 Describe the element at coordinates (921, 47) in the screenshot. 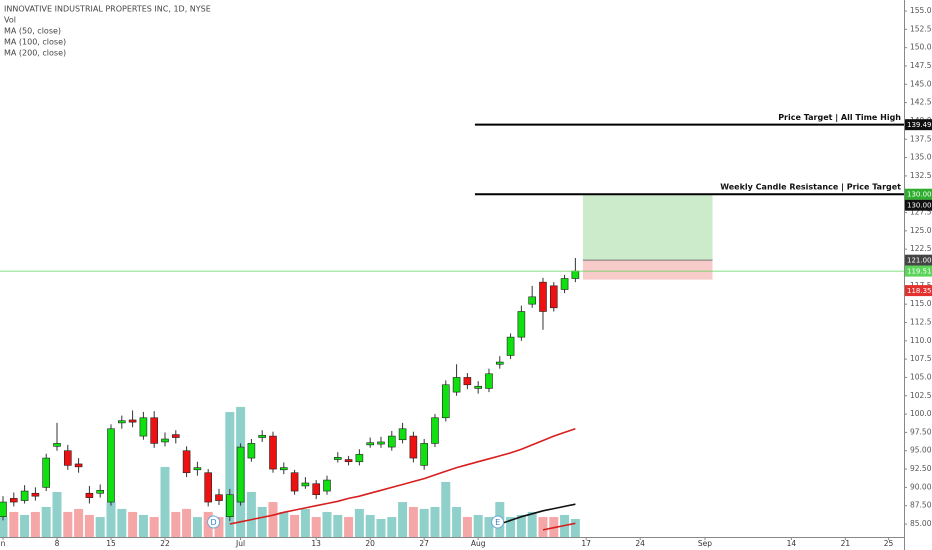

I see `y-tick-label: 150.00` at that location.